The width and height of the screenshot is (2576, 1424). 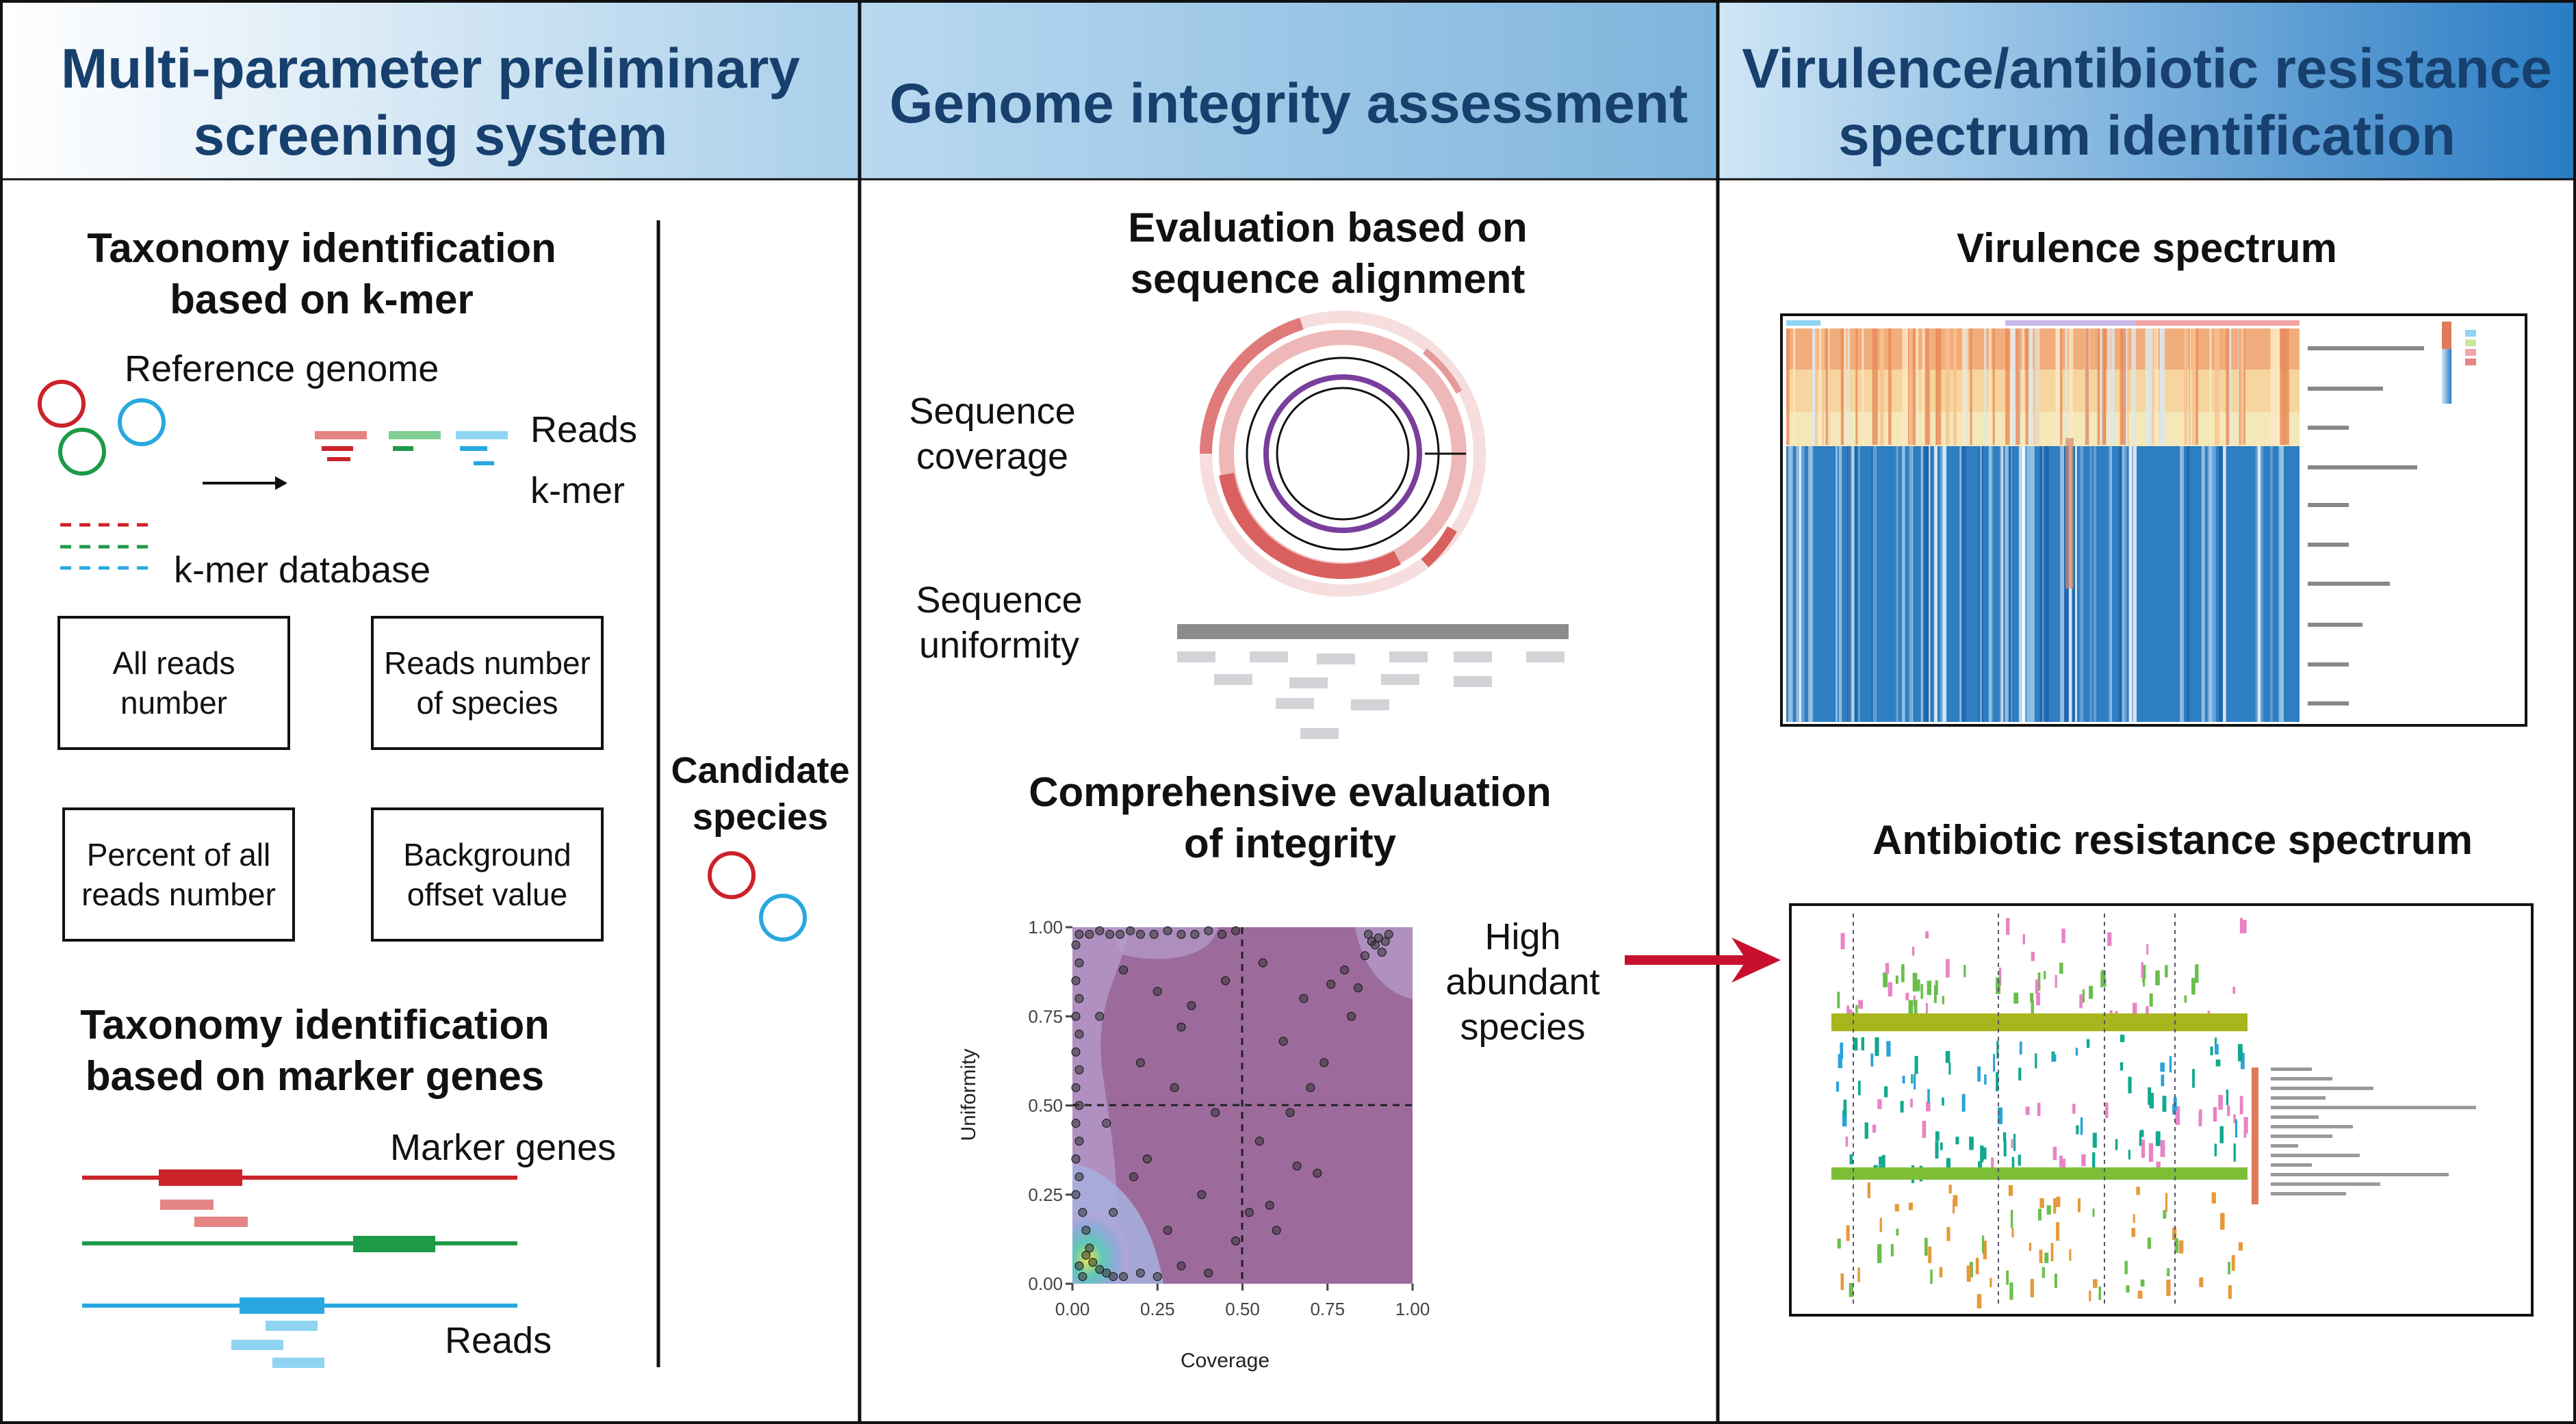 I want to click on x-tick-label: 0.50, so click(x=1242, y=1309).